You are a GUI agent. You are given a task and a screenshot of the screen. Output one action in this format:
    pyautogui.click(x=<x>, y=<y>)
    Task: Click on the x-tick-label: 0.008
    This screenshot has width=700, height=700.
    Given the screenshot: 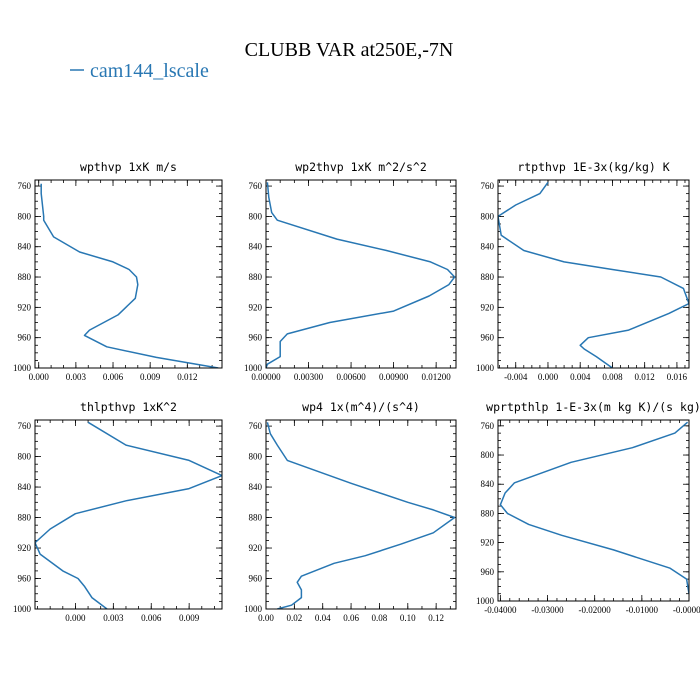 What is the action you would take?
    pyautogui.click(x=612, y=377)
    